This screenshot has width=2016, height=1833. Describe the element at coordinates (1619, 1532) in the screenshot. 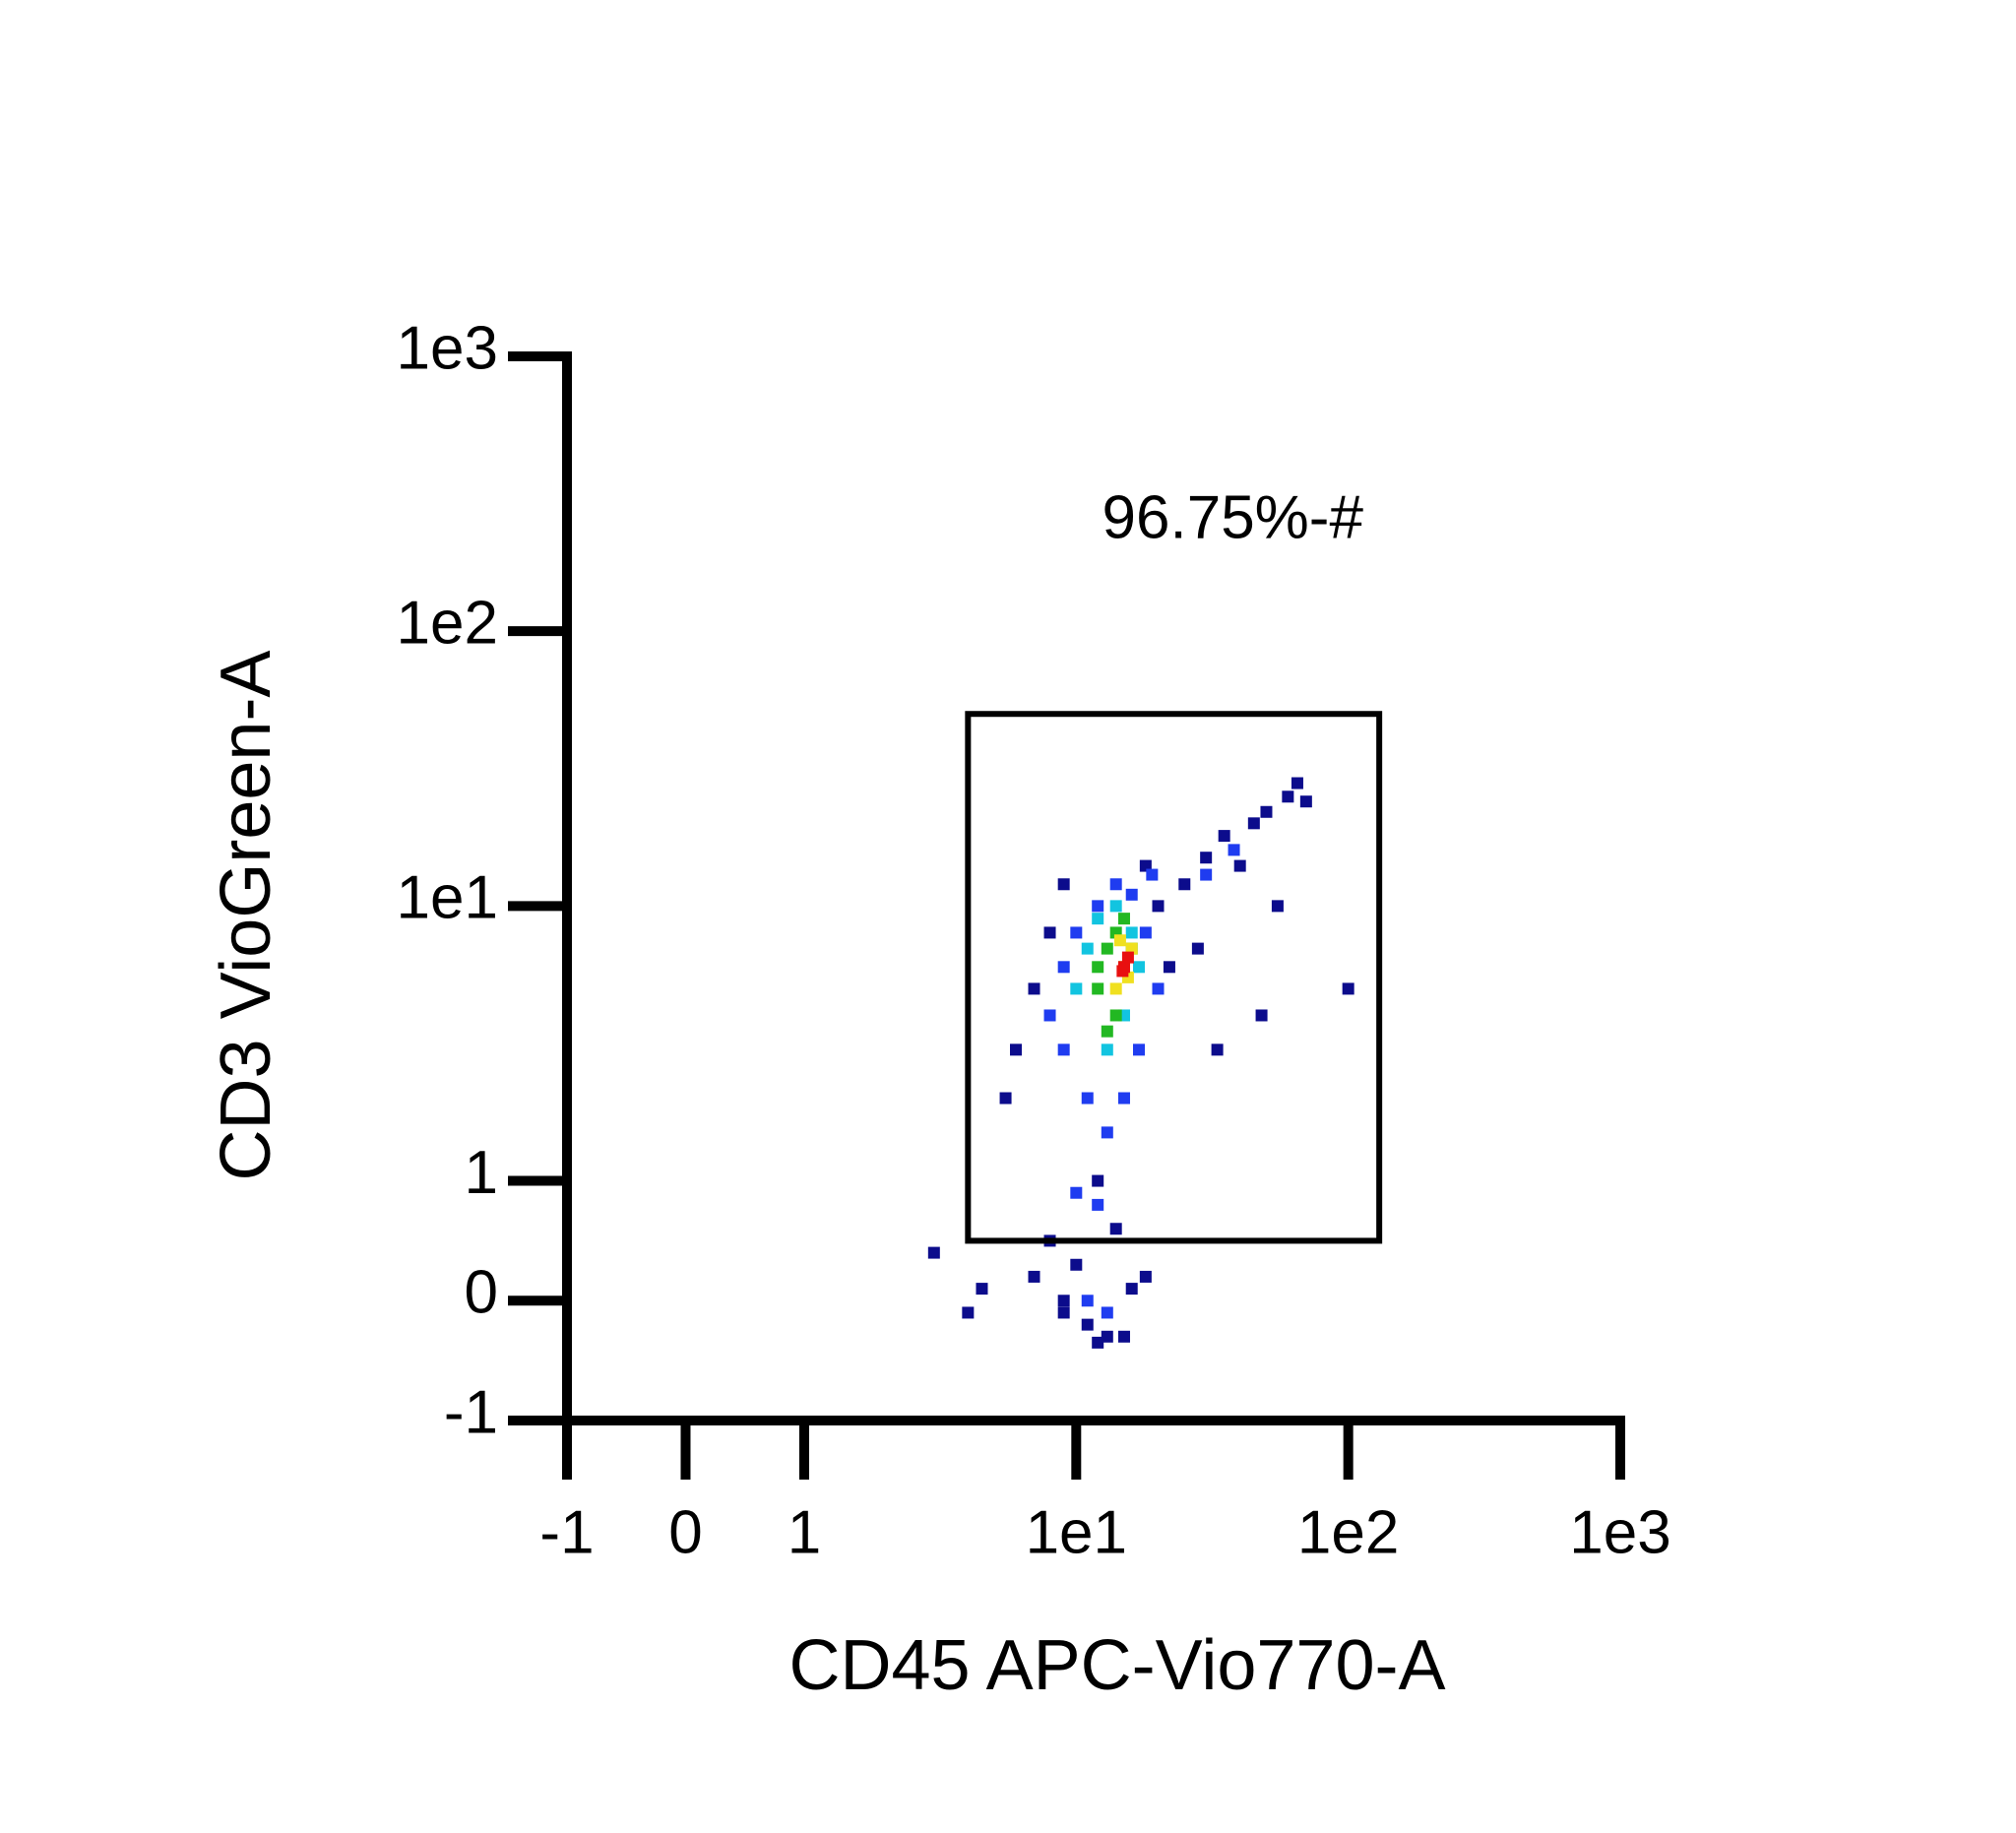

I see `x-tick-label: 1e3` at that location.